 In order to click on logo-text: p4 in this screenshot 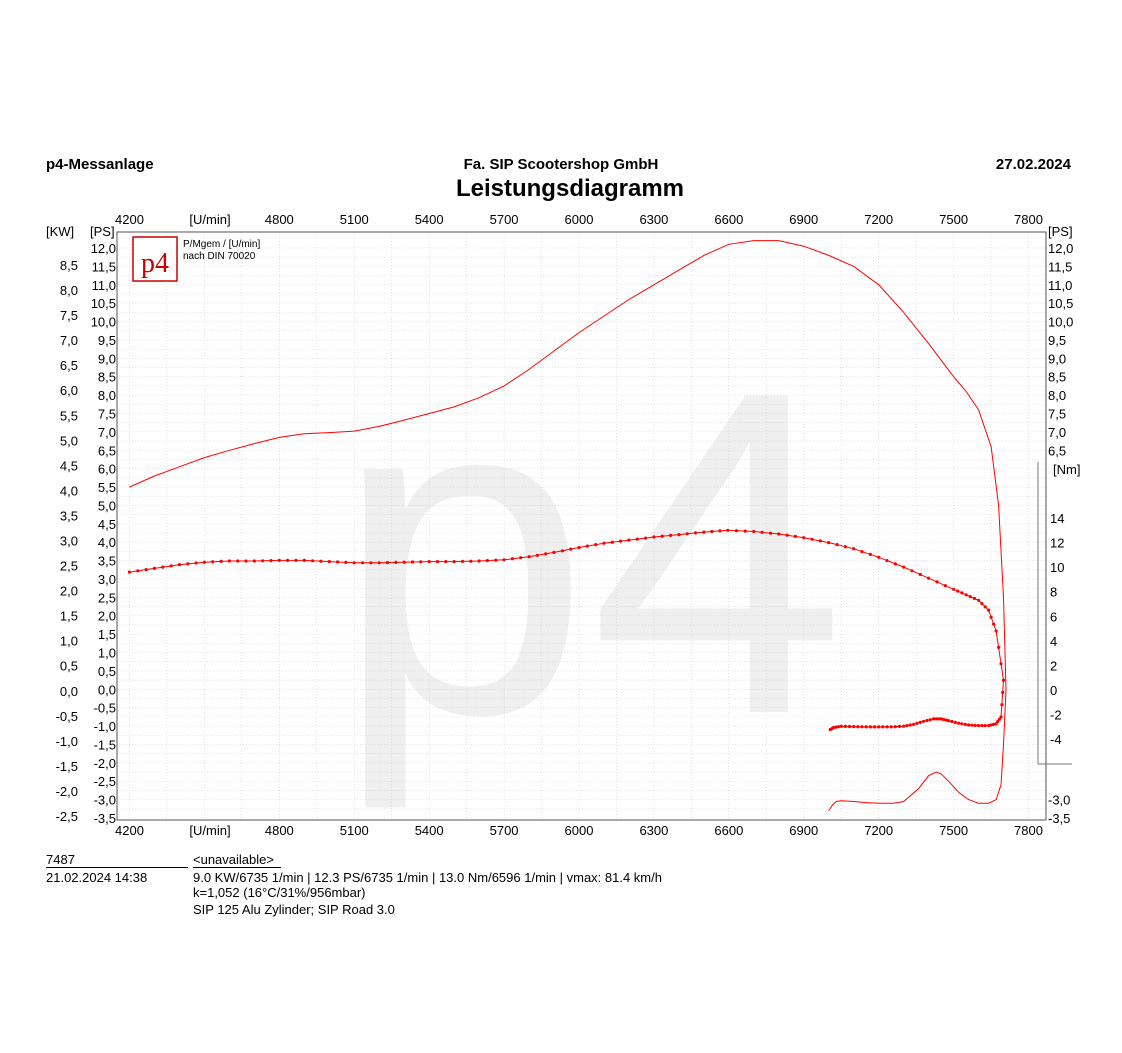, I will do `click(155, 263)`.